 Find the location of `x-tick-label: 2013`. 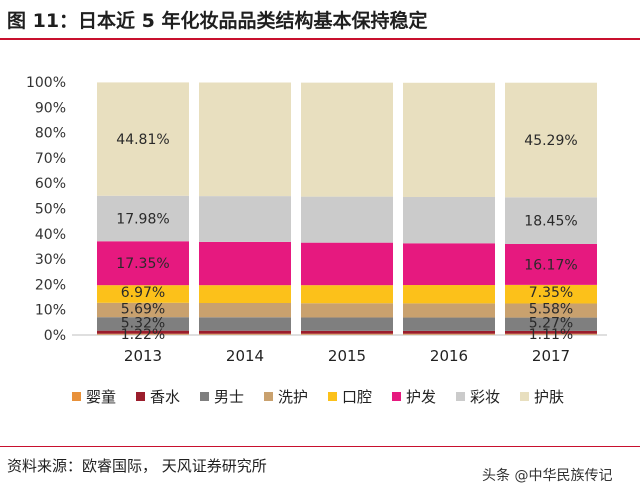

x-tick-label: 2013 is located at coordinates (143, 356).